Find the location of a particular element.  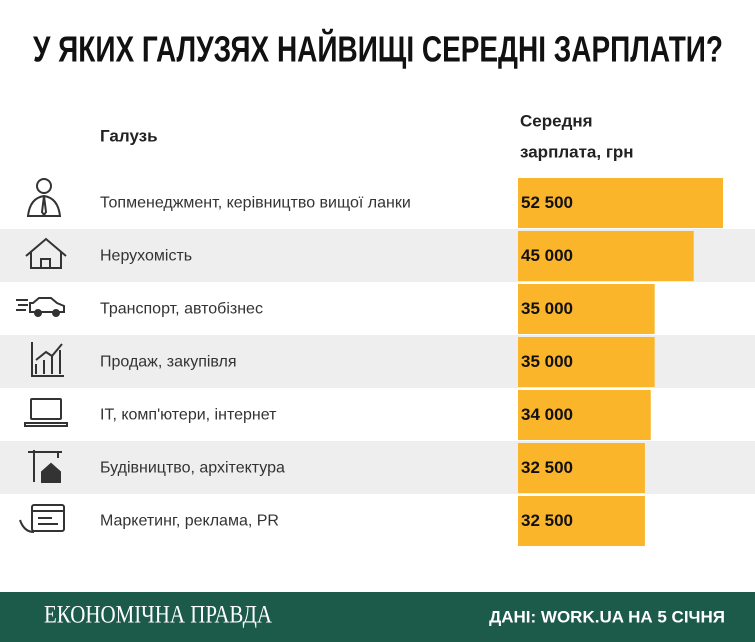

footer is located at coordinates (377, 617).